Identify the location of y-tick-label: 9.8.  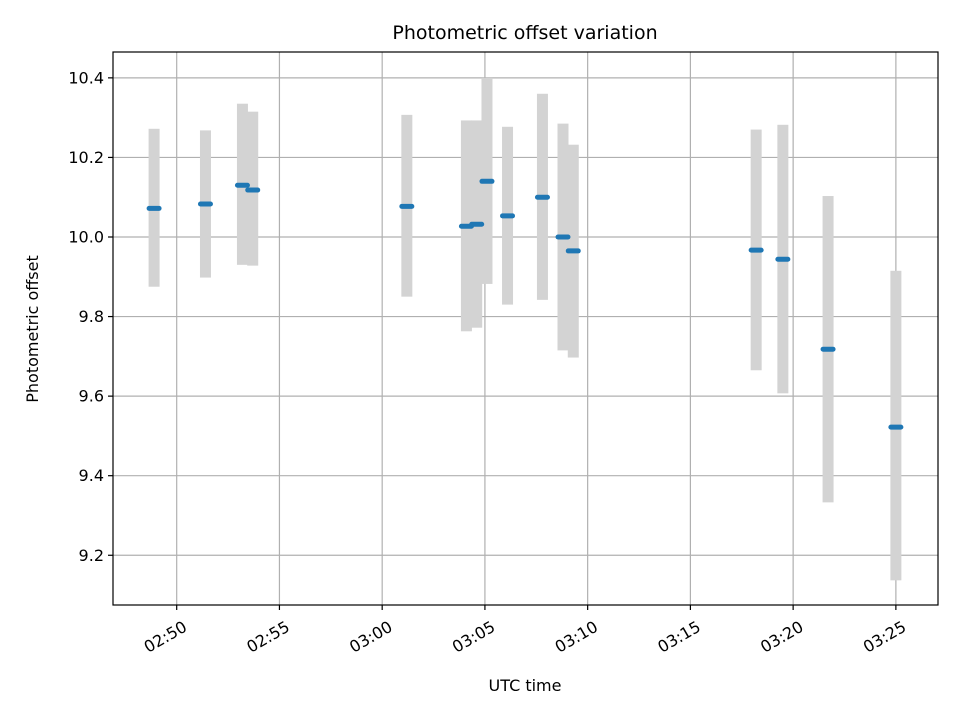
(91, 316).